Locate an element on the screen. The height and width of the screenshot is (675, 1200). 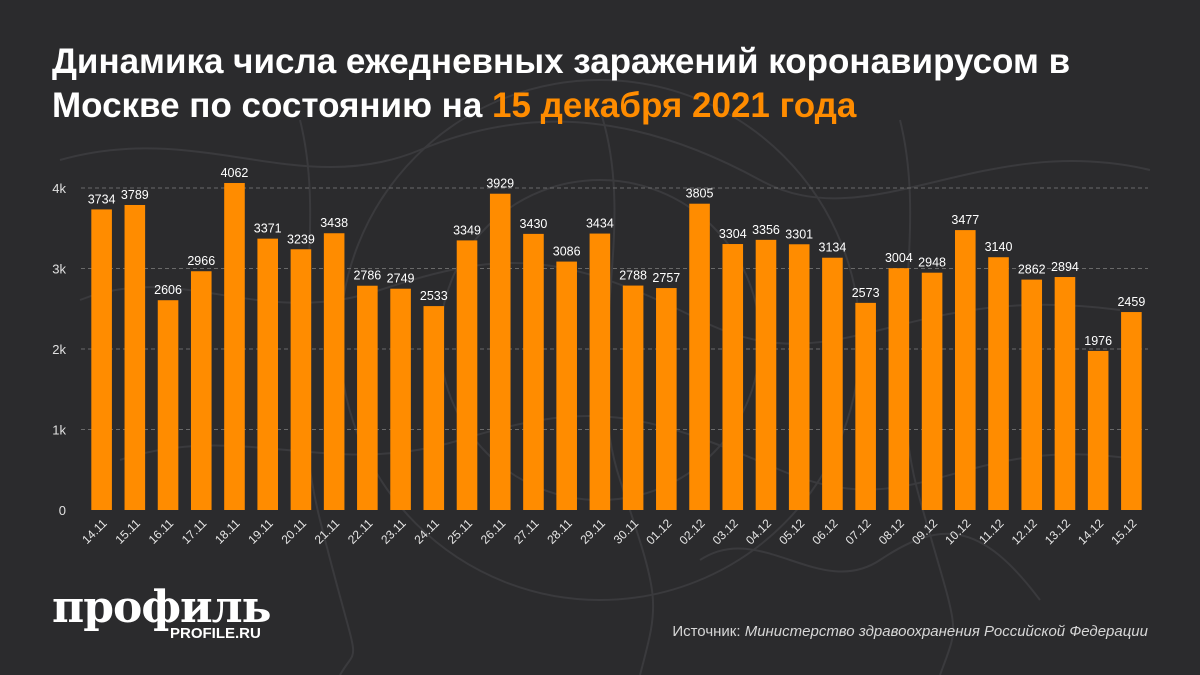
x-tick-label-26.11: 26.11 is located at coordinates (493, 531).